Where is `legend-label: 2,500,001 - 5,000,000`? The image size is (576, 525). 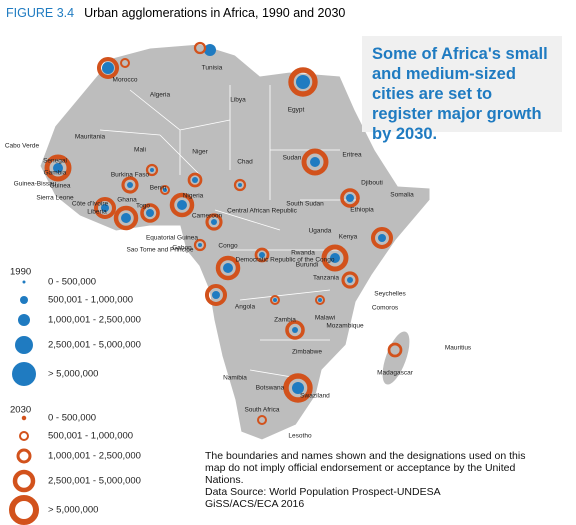 legend-label: 2,500,001 - 5,000,000 is located at coordinates (94, 481).